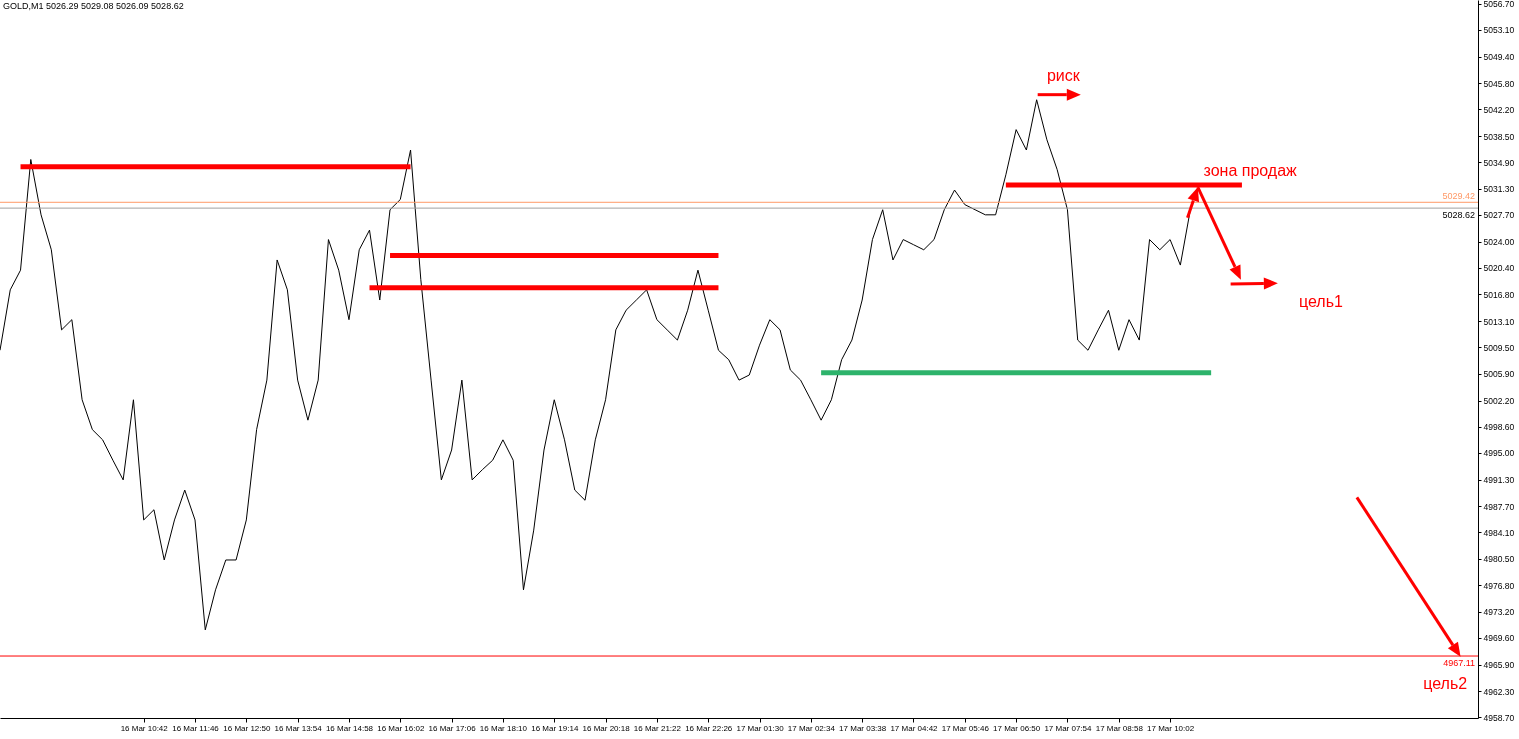  What do you see at coordinates (1499, 294) in the screenshot?
I see `y-tick-label: 5016.80` at bounding box center [1499, 294].